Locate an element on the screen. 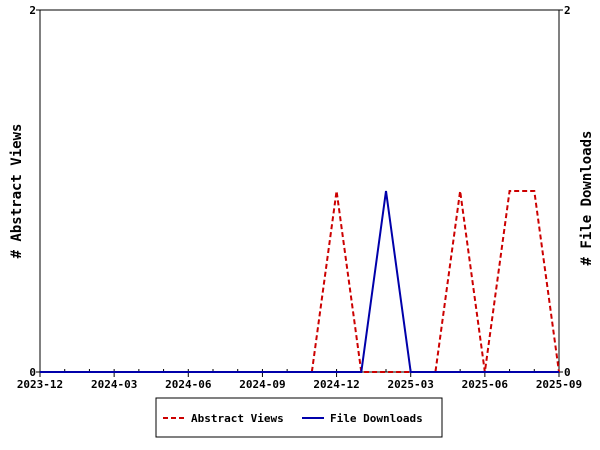 This screenshot has width=600, height=450. y-axis-right-title: # File Downloads is located at coordinates (587, 198).